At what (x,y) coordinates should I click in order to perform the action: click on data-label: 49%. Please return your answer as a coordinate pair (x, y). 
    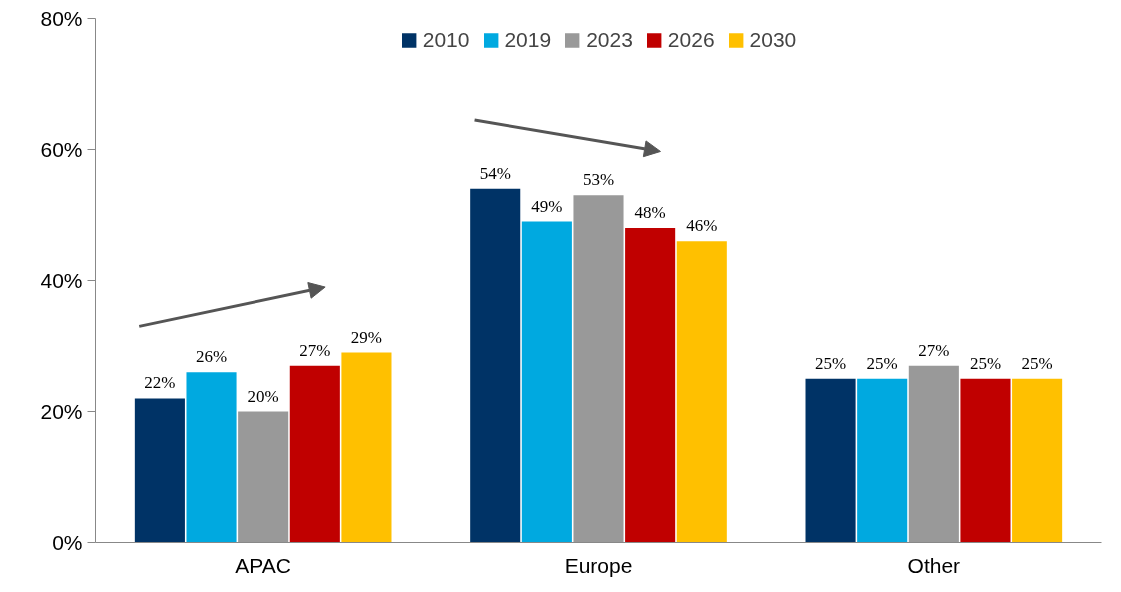
    Looking at the image, I should click on (547, 206).